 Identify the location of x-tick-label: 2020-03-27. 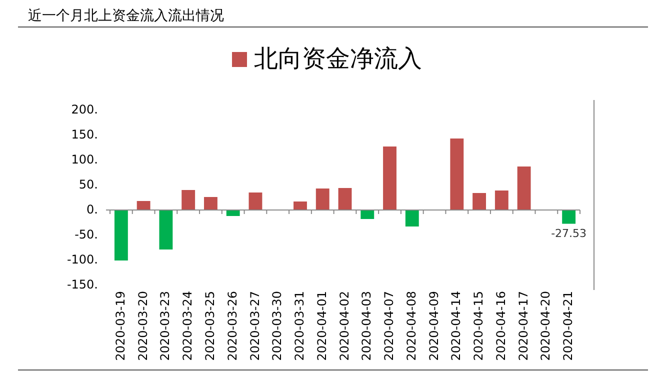
(255, 326).